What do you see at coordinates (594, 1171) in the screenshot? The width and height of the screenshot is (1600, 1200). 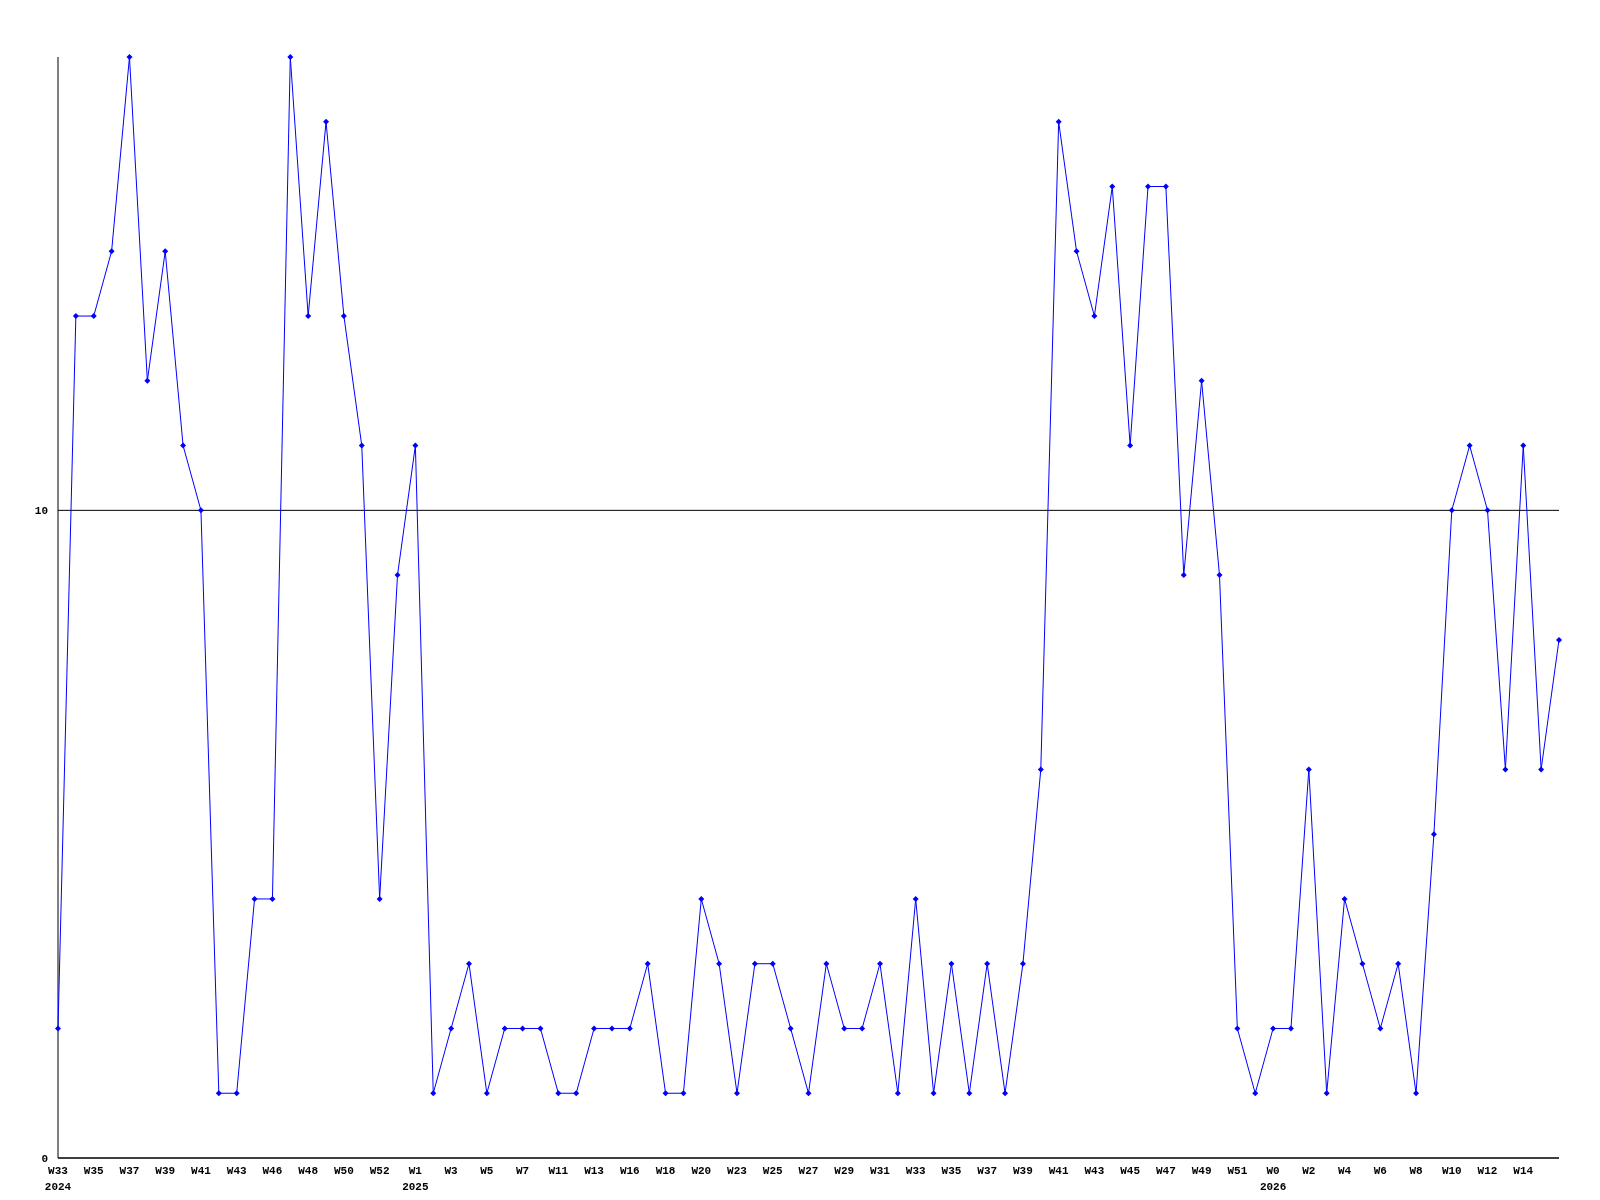 I see `x-tick-label: W13` at bounding box center [594, 1171].